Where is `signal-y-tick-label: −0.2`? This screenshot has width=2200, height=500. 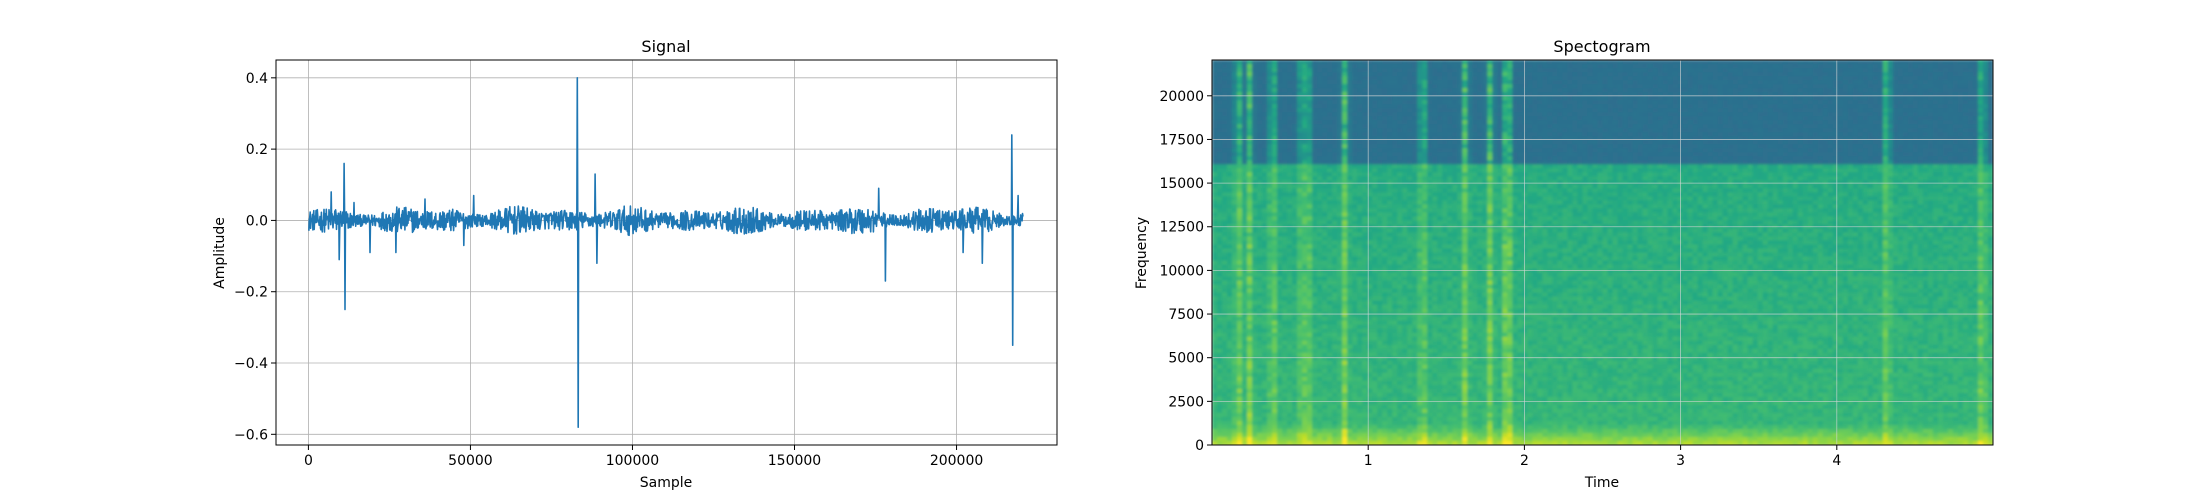 signal-y-tick-label: −0.2 is located at coordinates (251, 293).